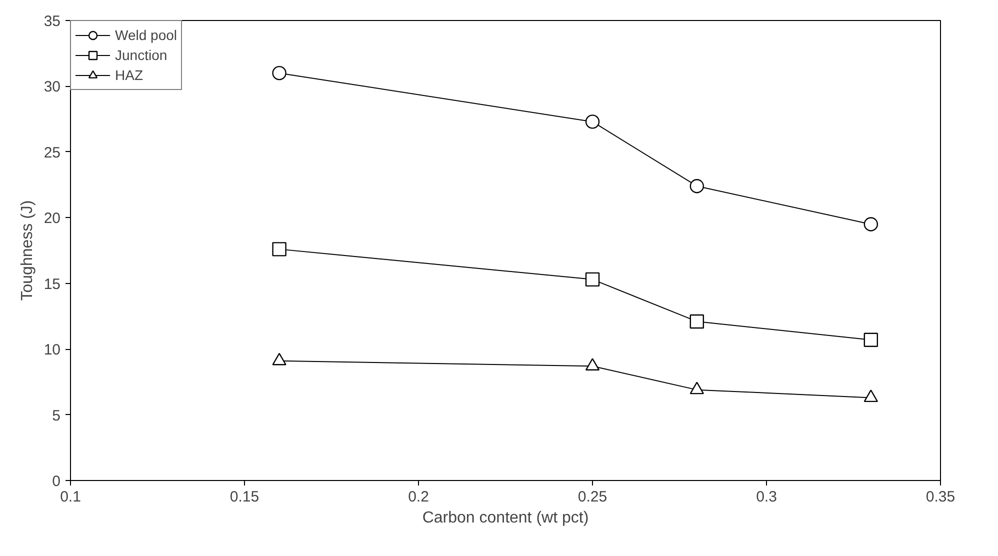  Describe the element at coordinates (593, 497) in the screenshot. I see `x-tick-label: 0.25` at that location.